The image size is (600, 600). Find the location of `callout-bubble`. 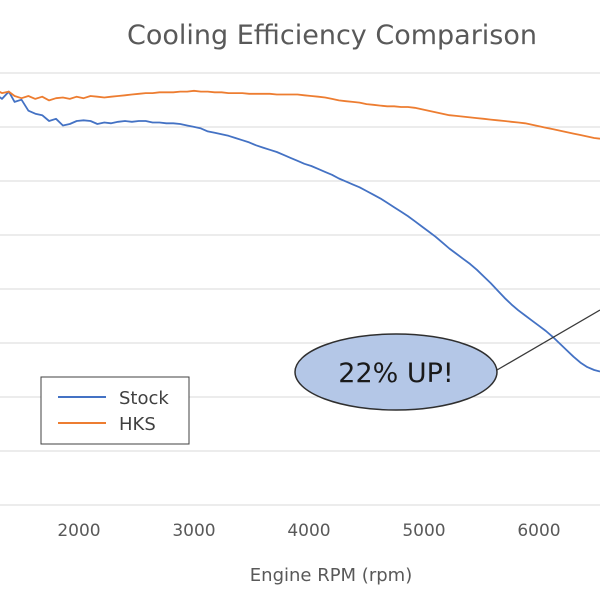

callout-bubble is located at coordinates (396, 372).